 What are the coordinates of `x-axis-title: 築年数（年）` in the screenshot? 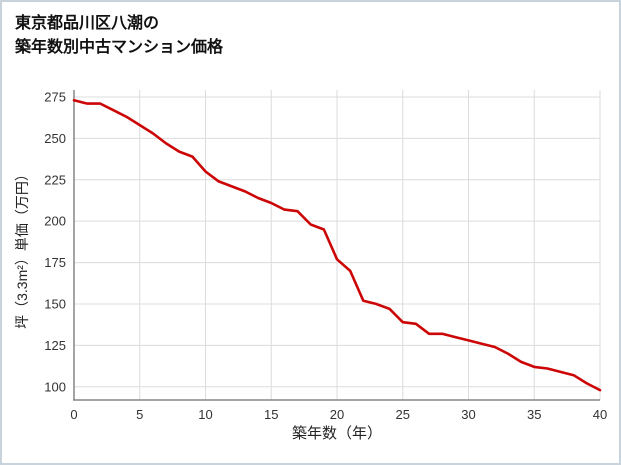 It's located at (337, 433).